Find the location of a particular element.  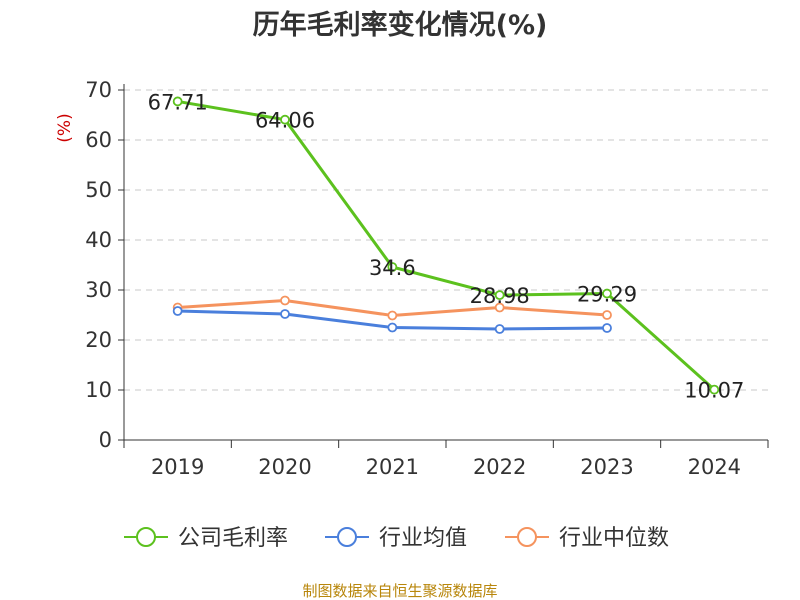

legend: 公司毛利率 行业均值 行业中位数 is located at coordinates (396, 538).